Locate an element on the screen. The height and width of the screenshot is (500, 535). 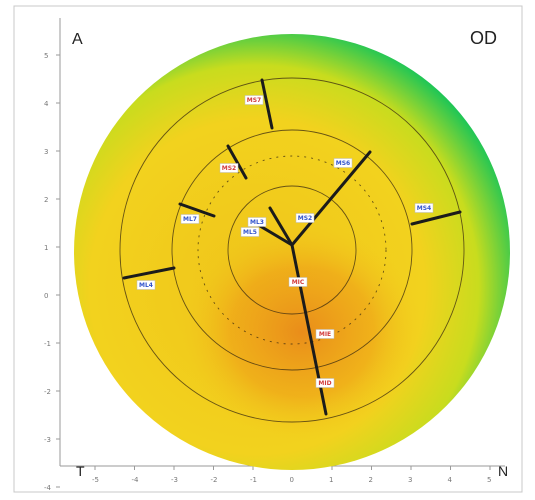
y-axis-ticks: 5 4 3 2 1 0 -1 -2 -3 -4 is located at coordinates (52, 272).